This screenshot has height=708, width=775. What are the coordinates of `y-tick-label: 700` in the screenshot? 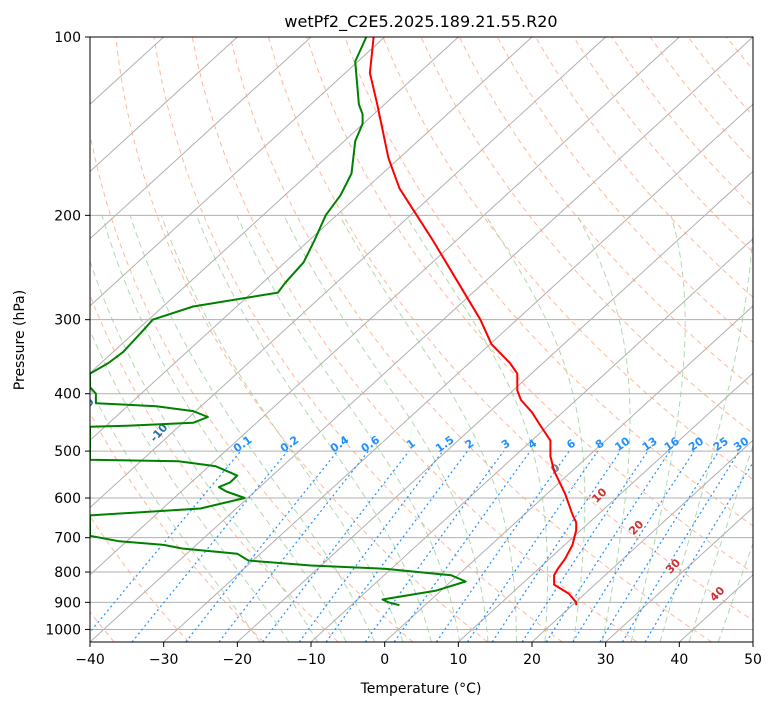 It's located at (67, 539).